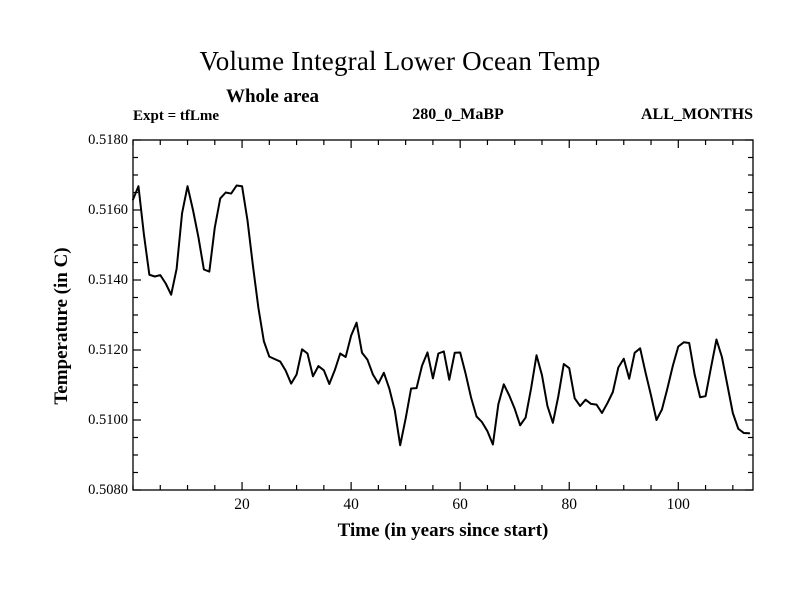 Image resolution: width=800 pixels, height=600 pixels. I want to click on x-axis-tick-label: 40, so click(351, 504).